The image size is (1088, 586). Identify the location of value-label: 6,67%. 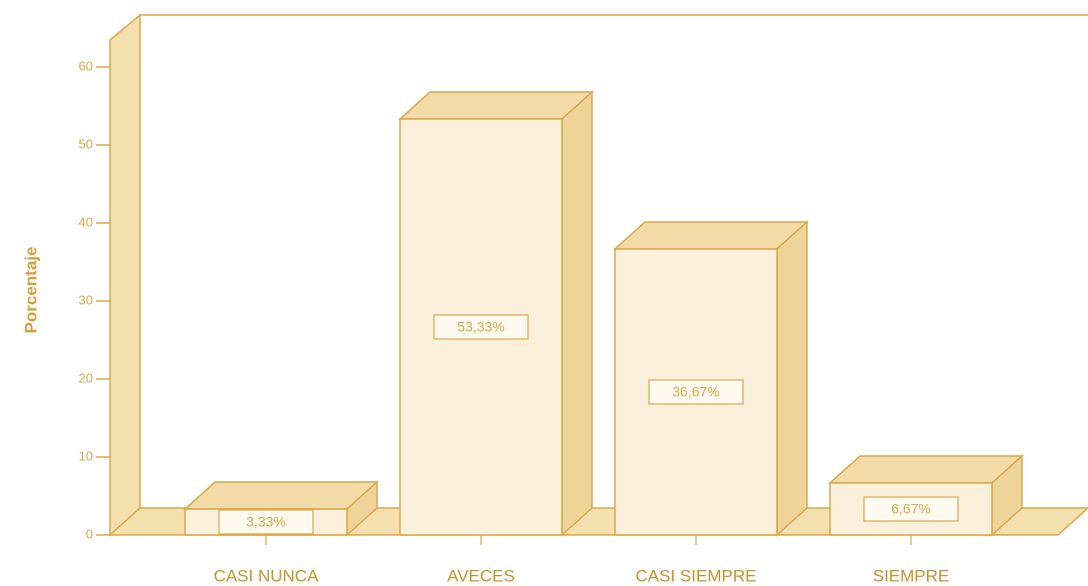
(911, 509).